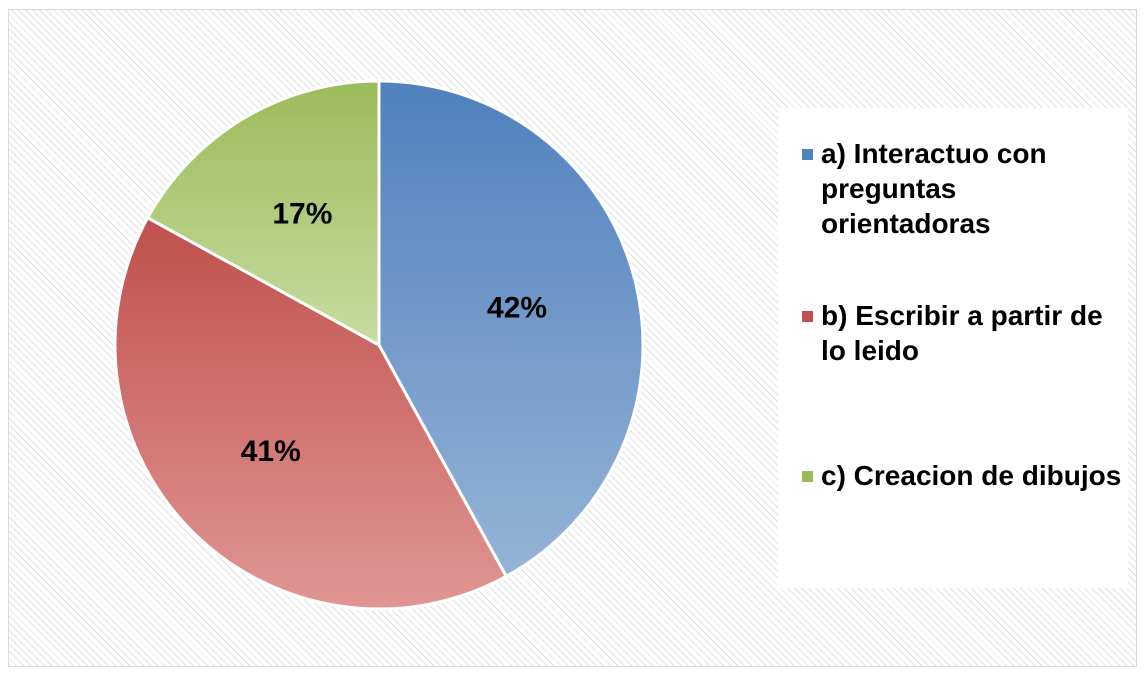 The width and height of the screenshot is (1147, 676). I want to click on legend-label-a: a) Interactuo con preguntas orientadoras, so click(934, 188).